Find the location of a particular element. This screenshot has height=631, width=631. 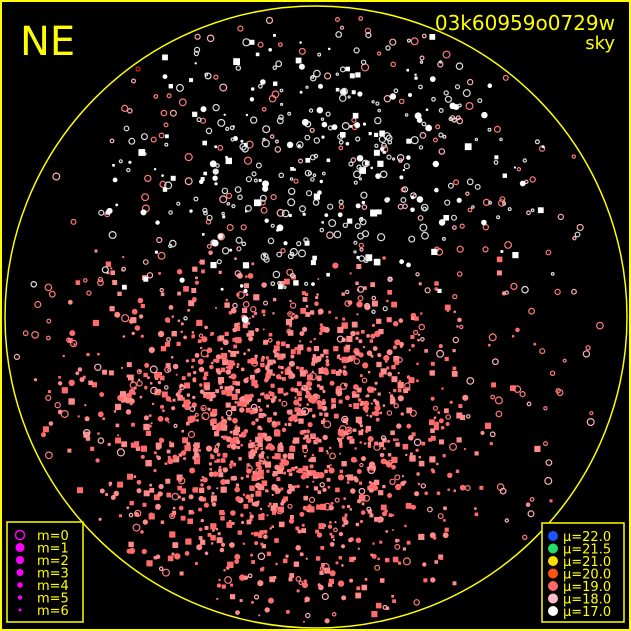

size-legend-label: m=0 is located at coordinates (53, 536).